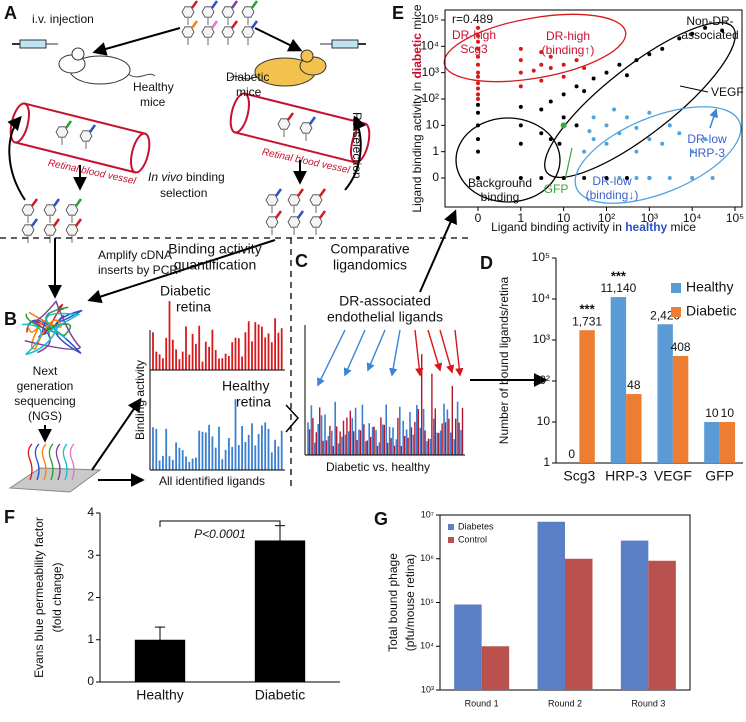  What do you see at coordinates (681, 227) in the screenshot?
I see `x-axis-title-part: mice` at bounding box center [681, 227].